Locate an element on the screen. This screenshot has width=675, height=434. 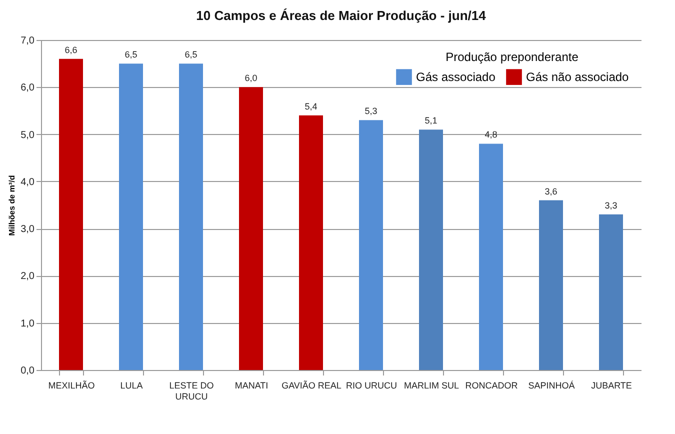
y-tick-label: 1,0 is located at coordinates (27, 324).